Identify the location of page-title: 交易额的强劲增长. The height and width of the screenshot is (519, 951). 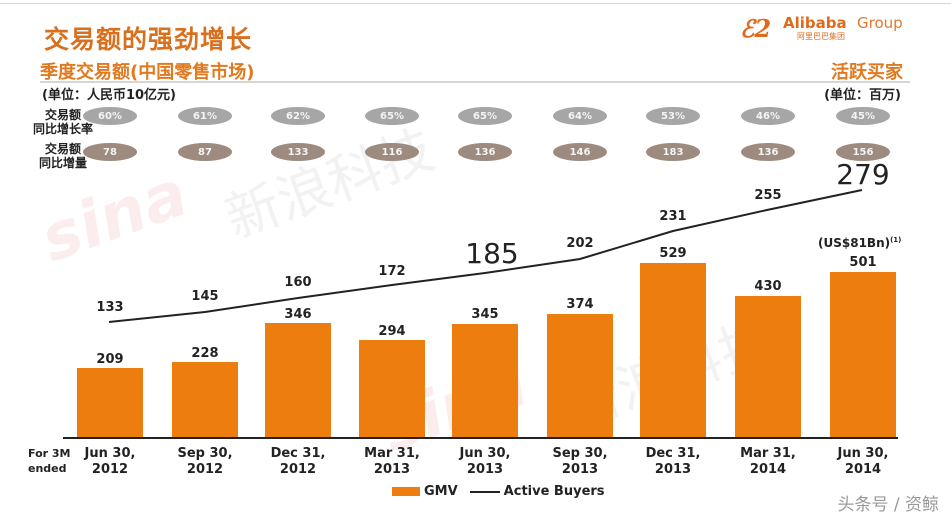
(148, 39).